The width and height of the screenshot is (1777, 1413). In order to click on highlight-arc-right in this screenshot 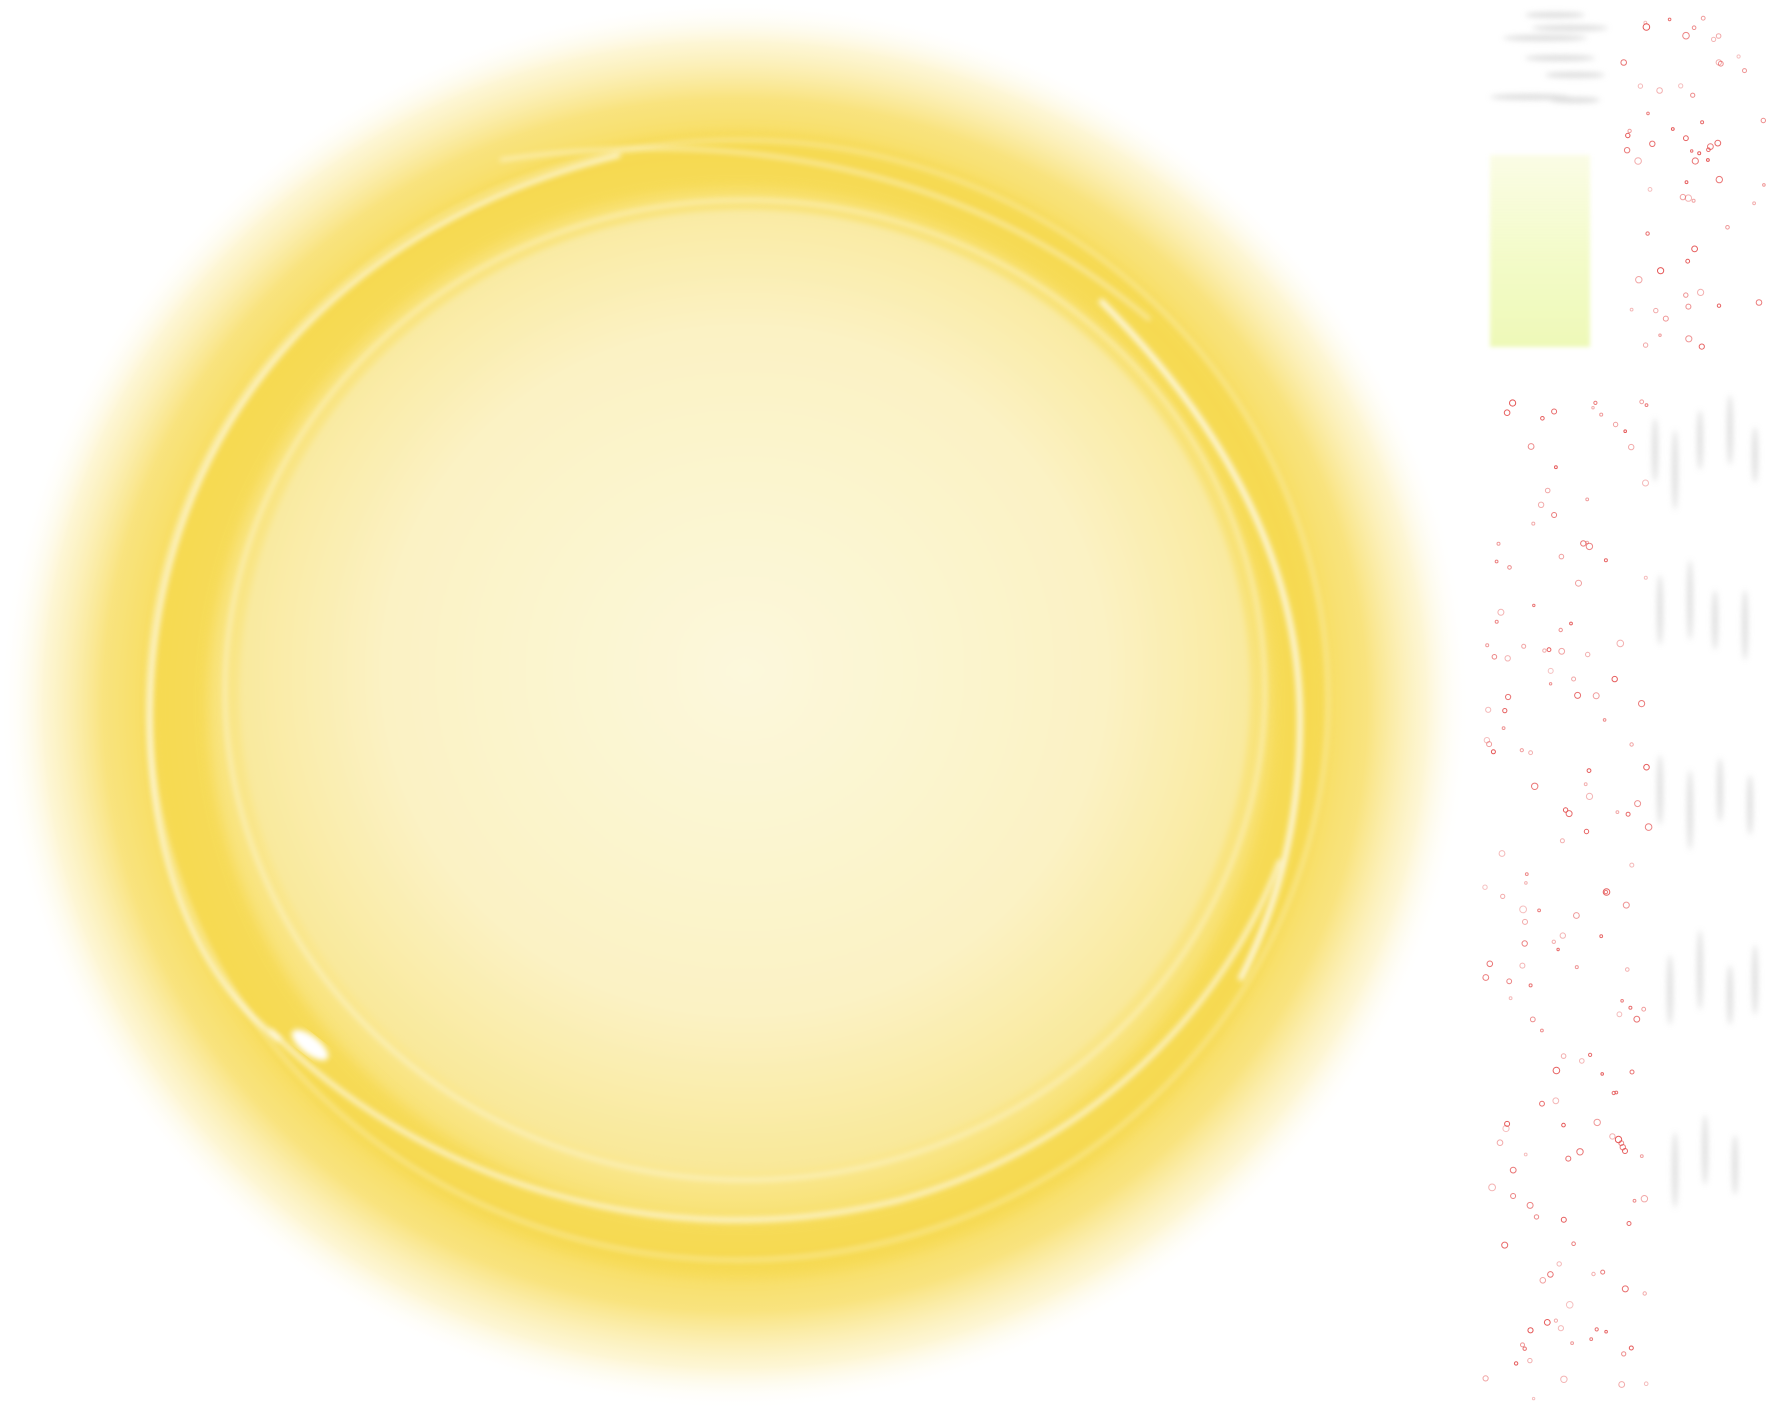, I will do `click(1200, 640)`.